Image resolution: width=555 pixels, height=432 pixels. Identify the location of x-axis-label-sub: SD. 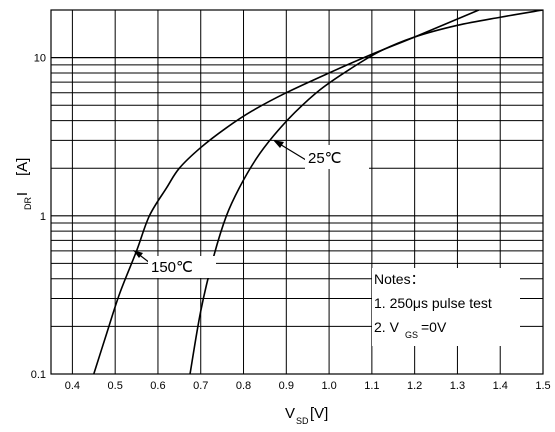
(302, 421).